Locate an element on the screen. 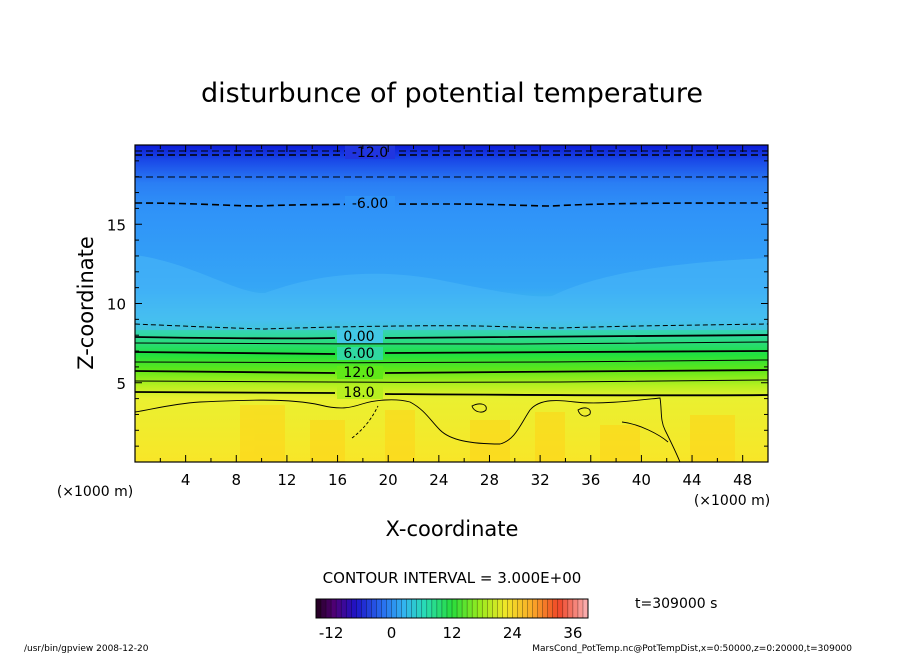 This screenshot has width=904, height=654. x-unit-left: (×1000 m) is located at coordinates (95, 492).